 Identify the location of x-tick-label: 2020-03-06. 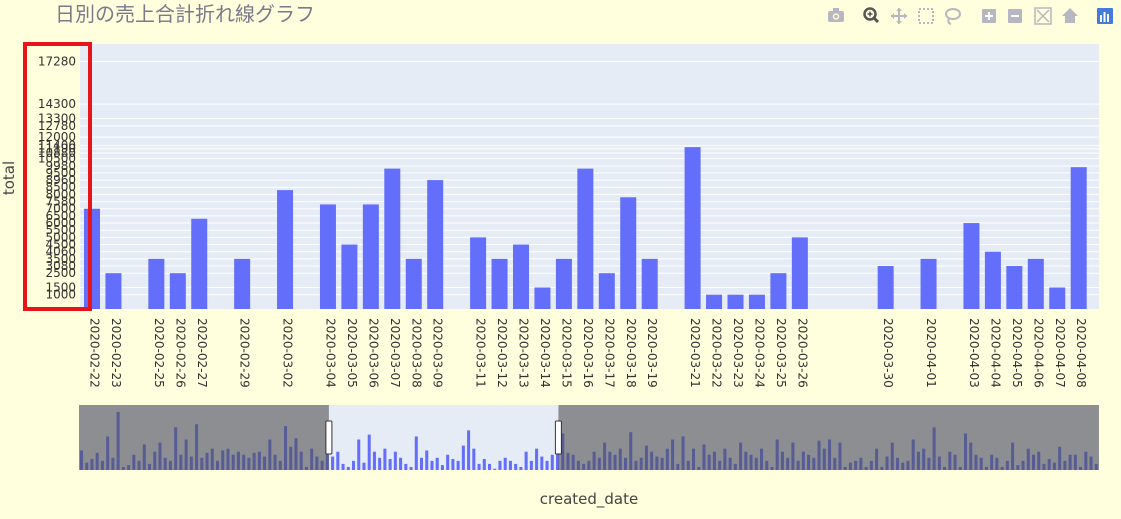
(373, 353).